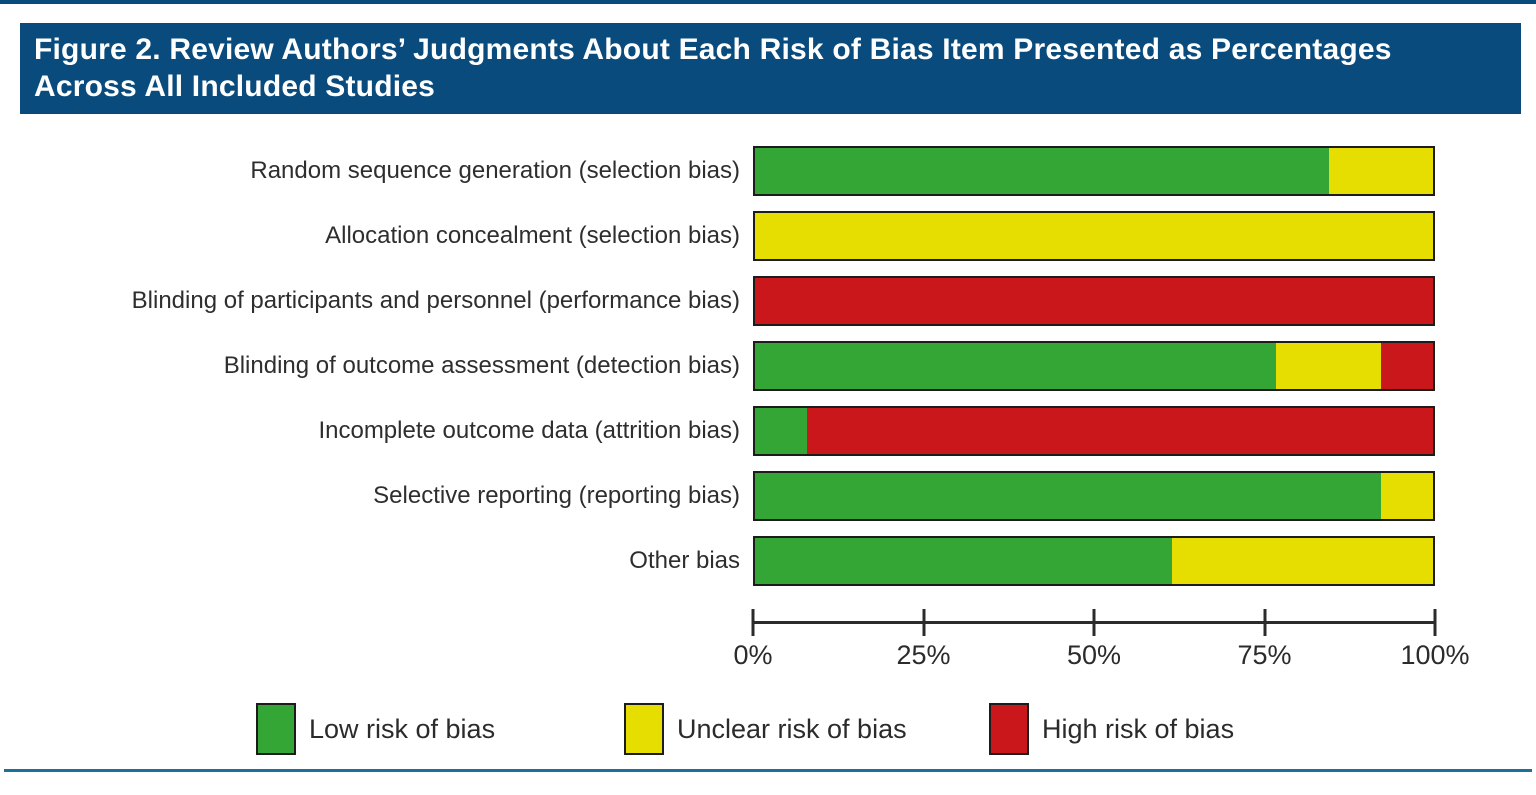  Describe the element at coordinates (684, 560) in the screenshot. I see `category-label: Other bias` at that location.